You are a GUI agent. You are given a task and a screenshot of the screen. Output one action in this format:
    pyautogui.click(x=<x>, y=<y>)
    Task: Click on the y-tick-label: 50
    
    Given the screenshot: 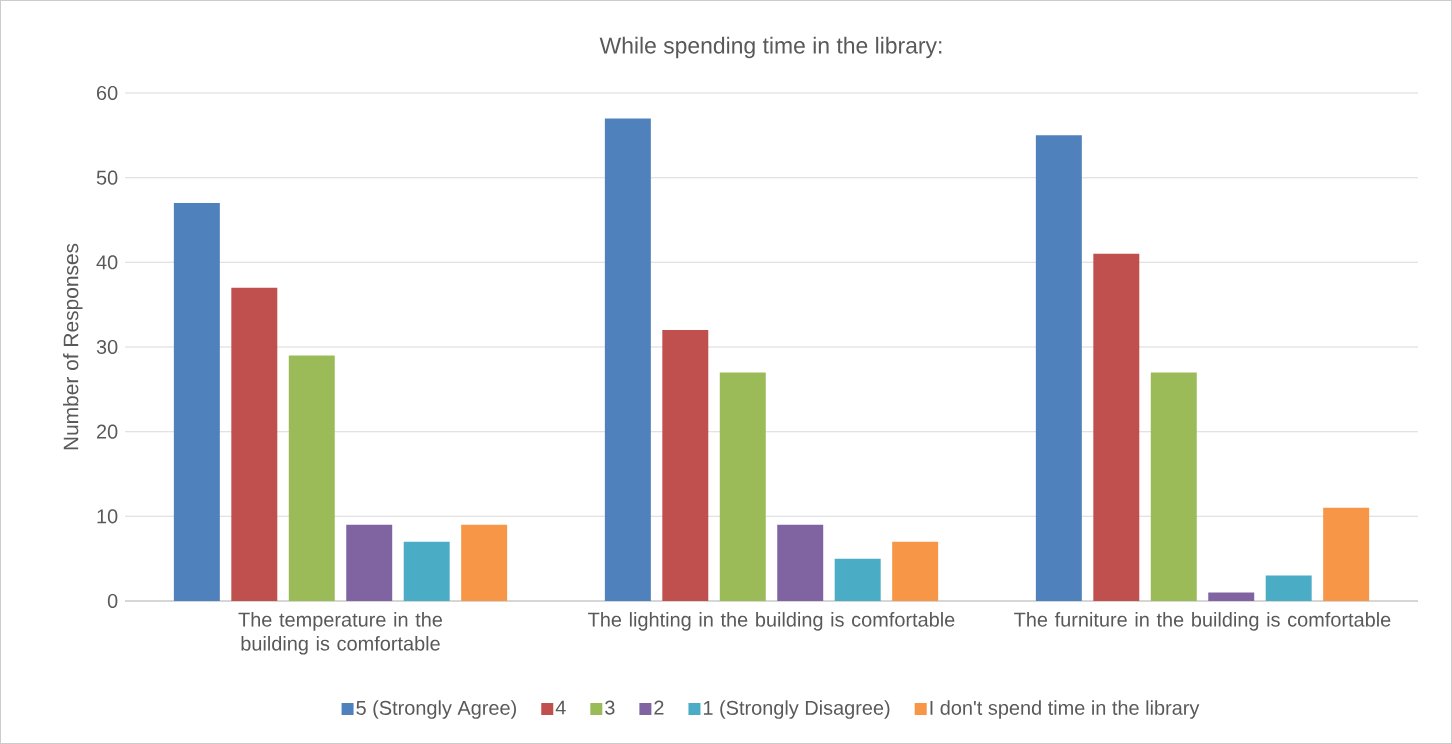 What is the action you would take?
    pyautogui.click(x=107, y=177)
    